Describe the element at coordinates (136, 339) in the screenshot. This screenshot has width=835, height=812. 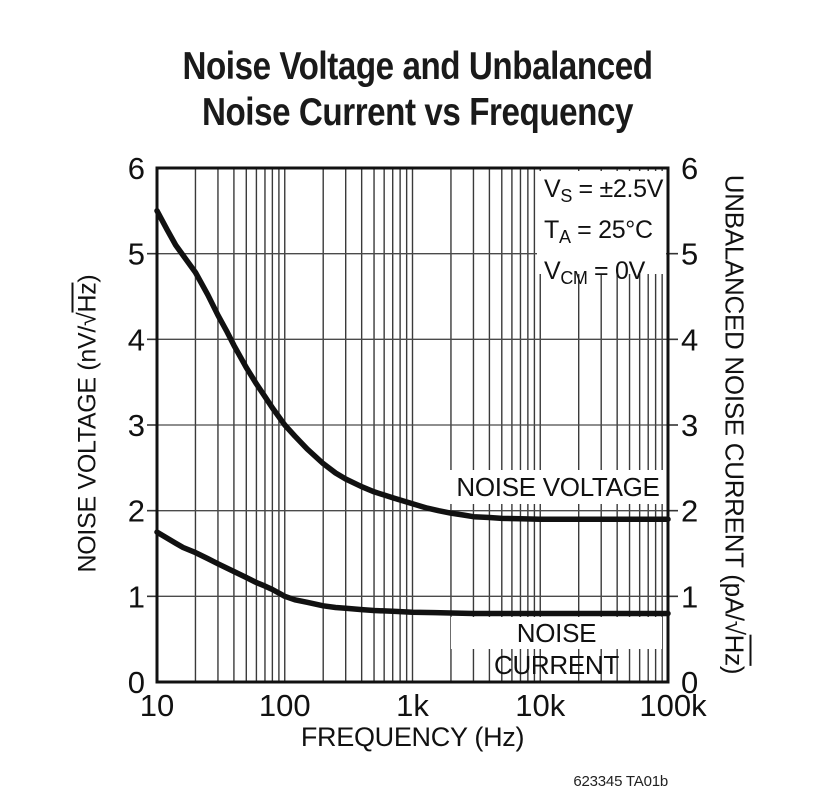
I see `y-left-tick-label: 4` at that location.